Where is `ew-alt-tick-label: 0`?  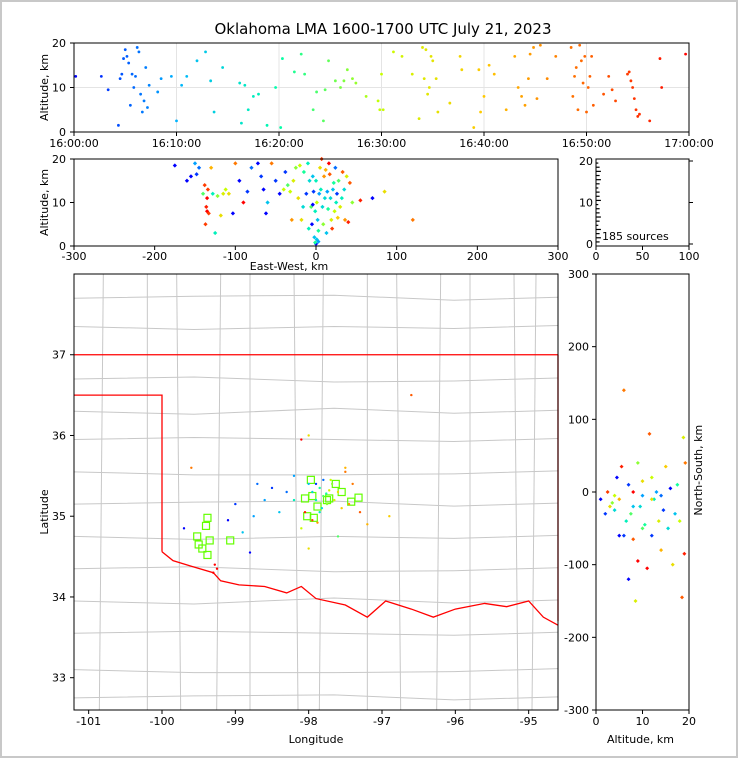
ew-alt-tick-label: 0 is located at coordinates (62, 246).